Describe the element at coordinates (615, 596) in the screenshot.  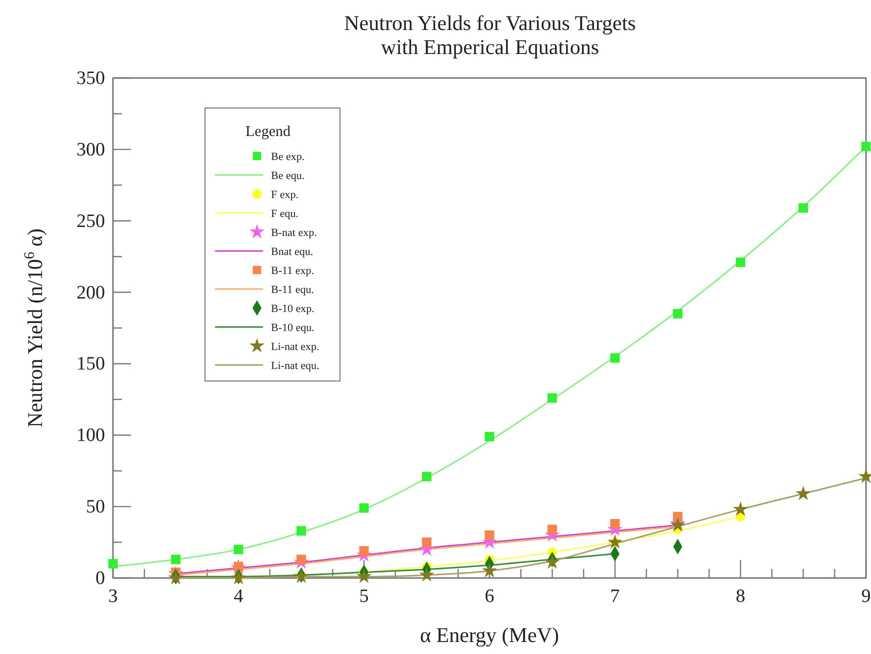
I see `x-tick-label: 7` at that location.